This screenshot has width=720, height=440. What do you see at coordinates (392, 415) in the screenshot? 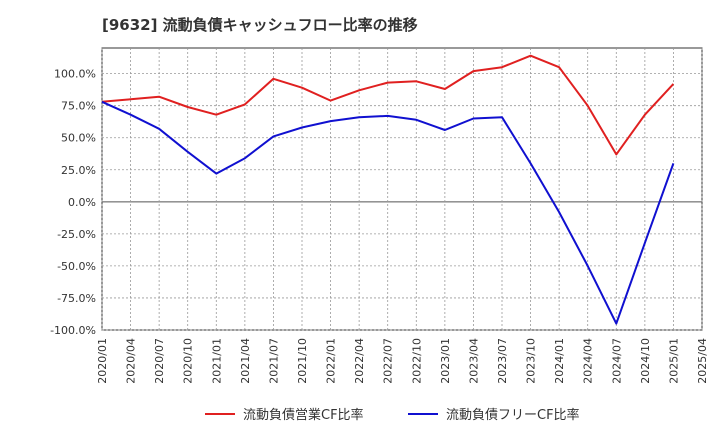
I see `legend: 流動負債営業CF比率 流動負債フリーCF比率` at bounding box center [392, 415].